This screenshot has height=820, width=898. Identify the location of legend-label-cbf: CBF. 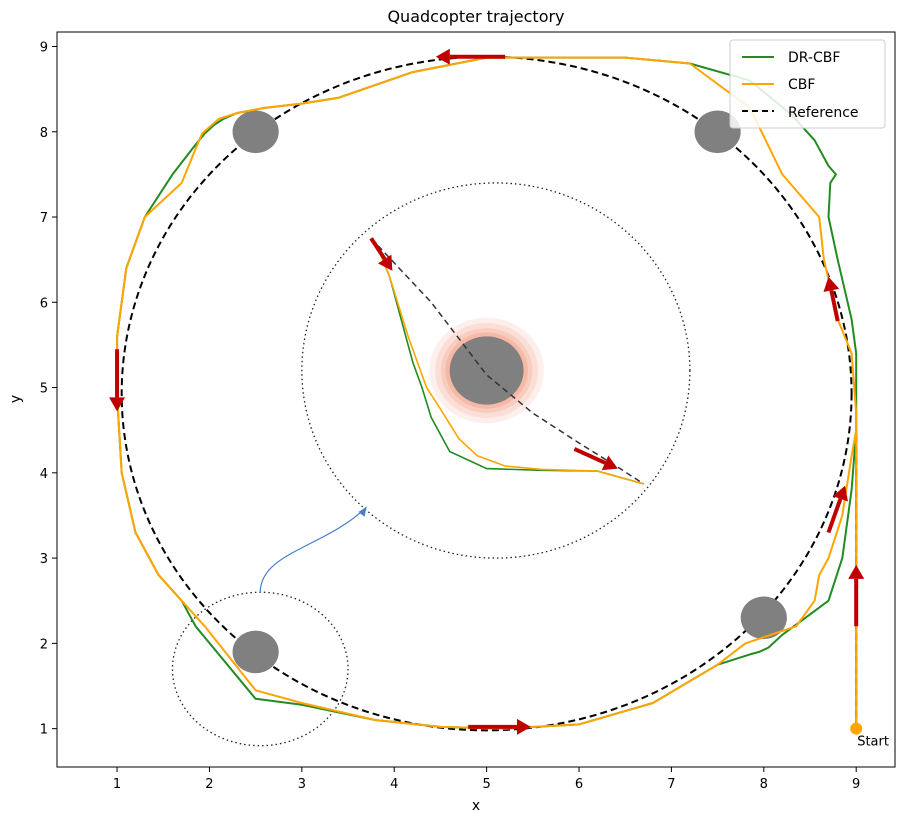
(801, 85).